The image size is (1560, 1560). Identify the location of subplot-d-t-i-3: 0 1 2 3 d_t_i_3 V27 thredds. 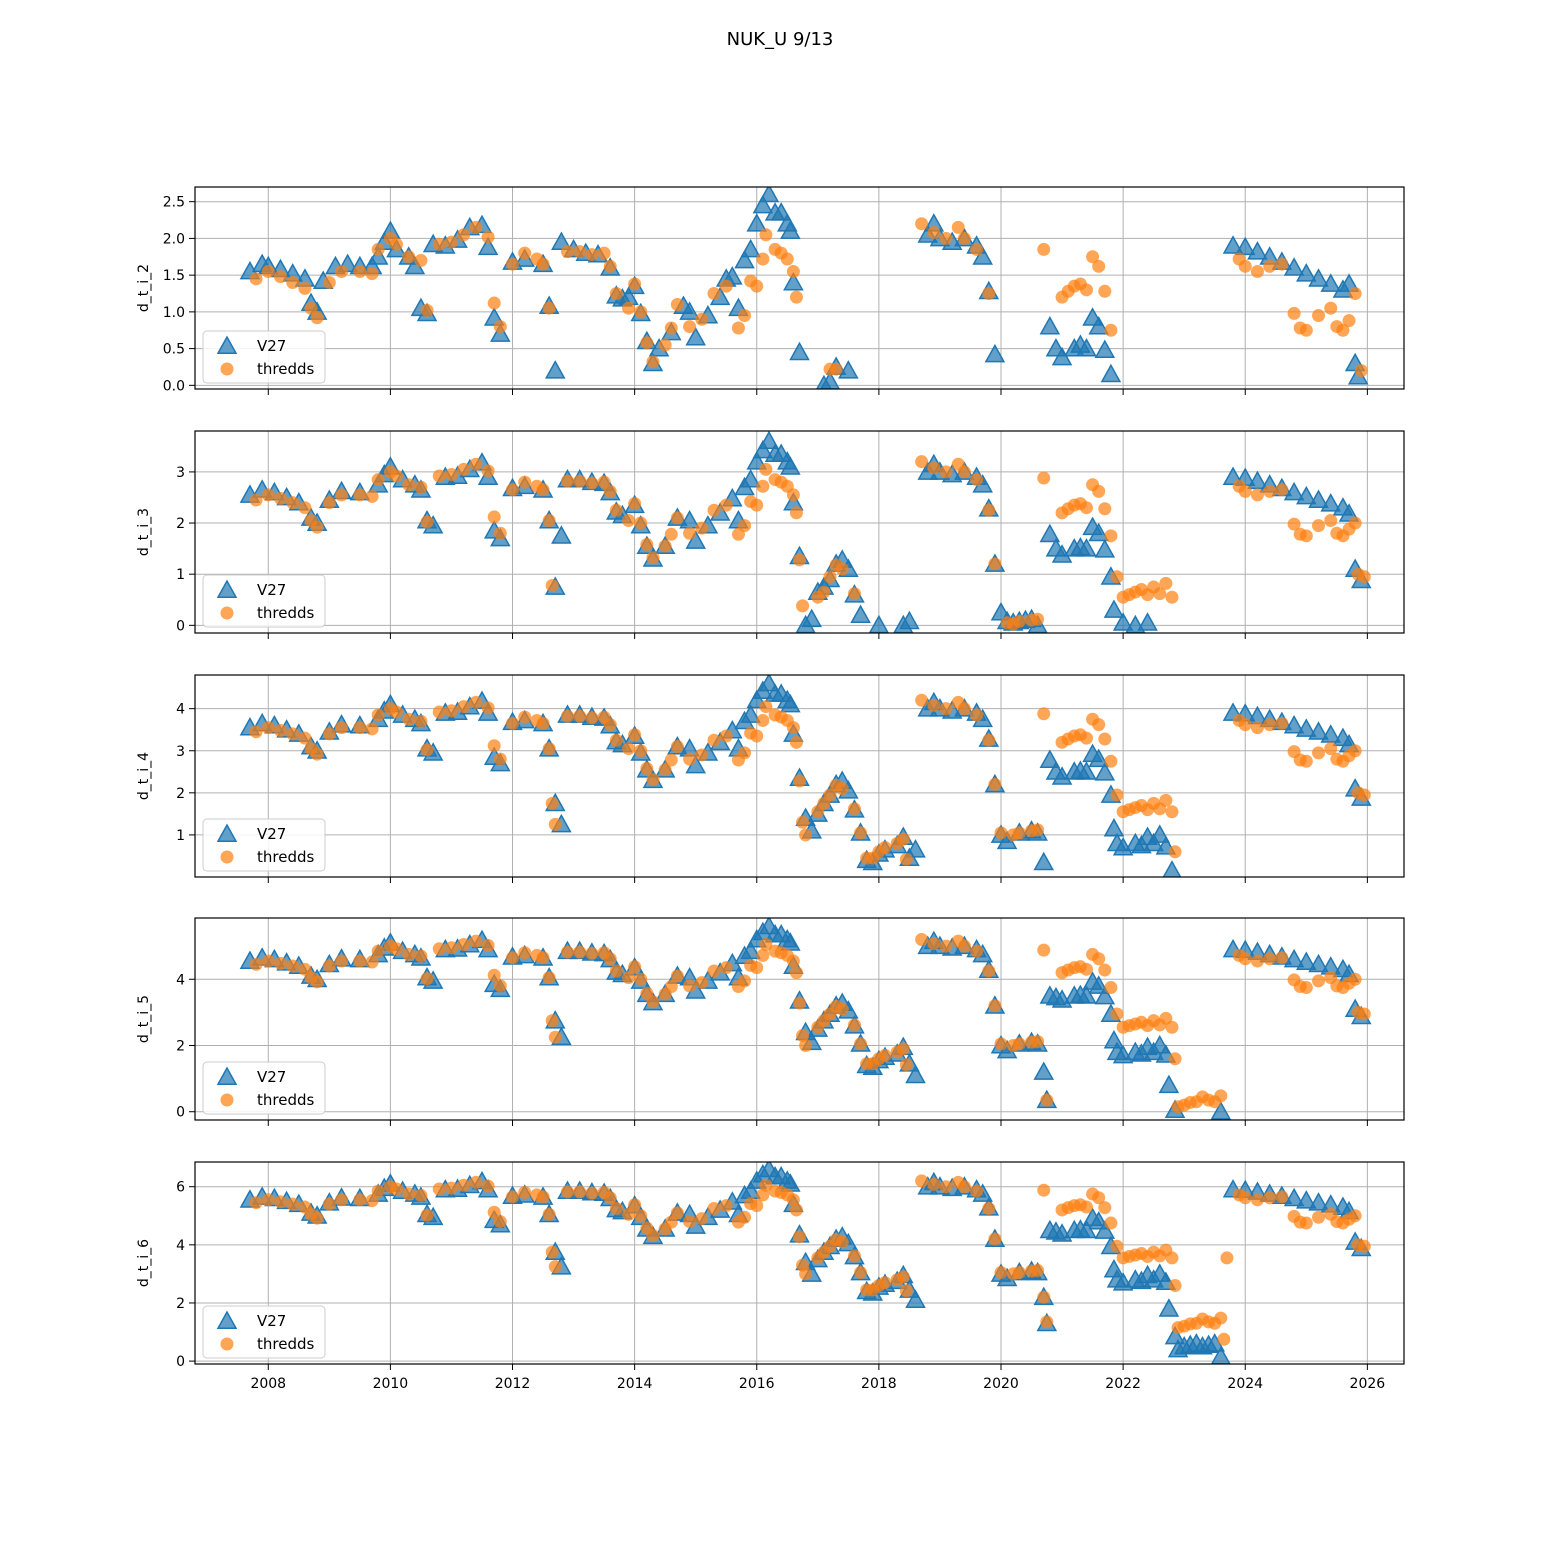
(770, 534).